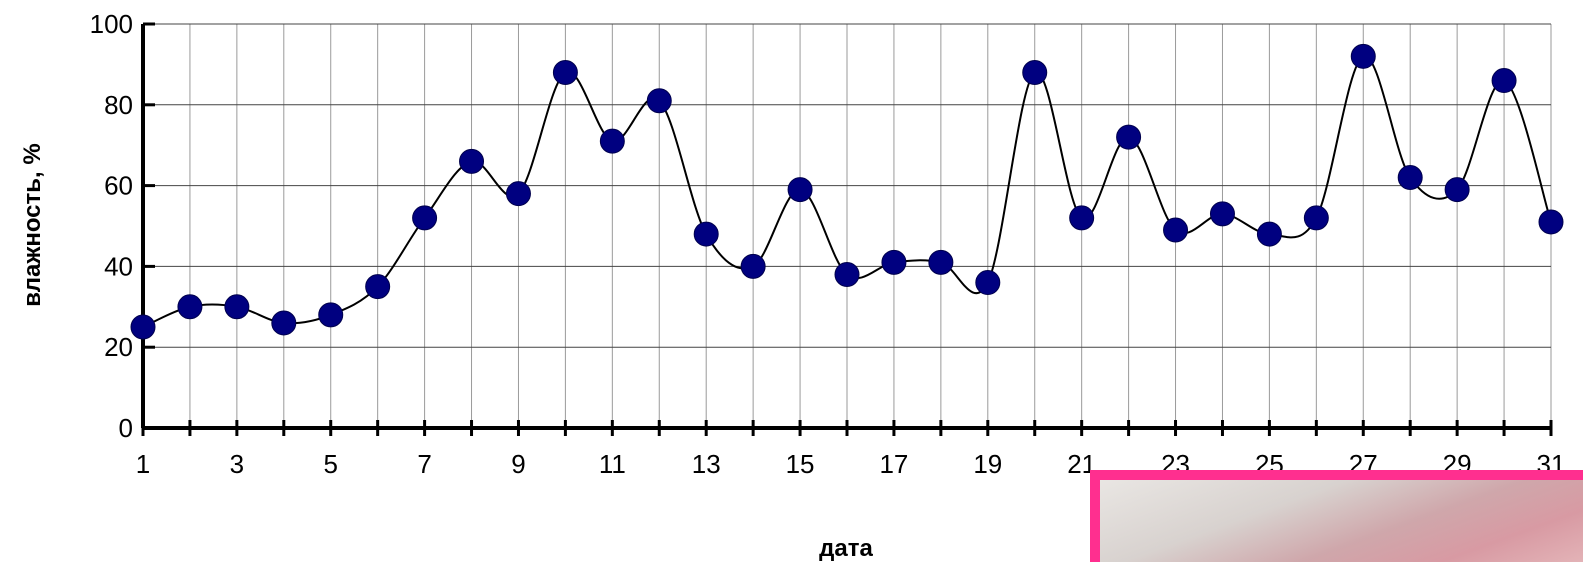 This screenshot has height=562, width=1583. What do you see at coordinates (846, 548) in the screenshot?
I see `x-axis-title: дата` at bounding box center [846, 548].